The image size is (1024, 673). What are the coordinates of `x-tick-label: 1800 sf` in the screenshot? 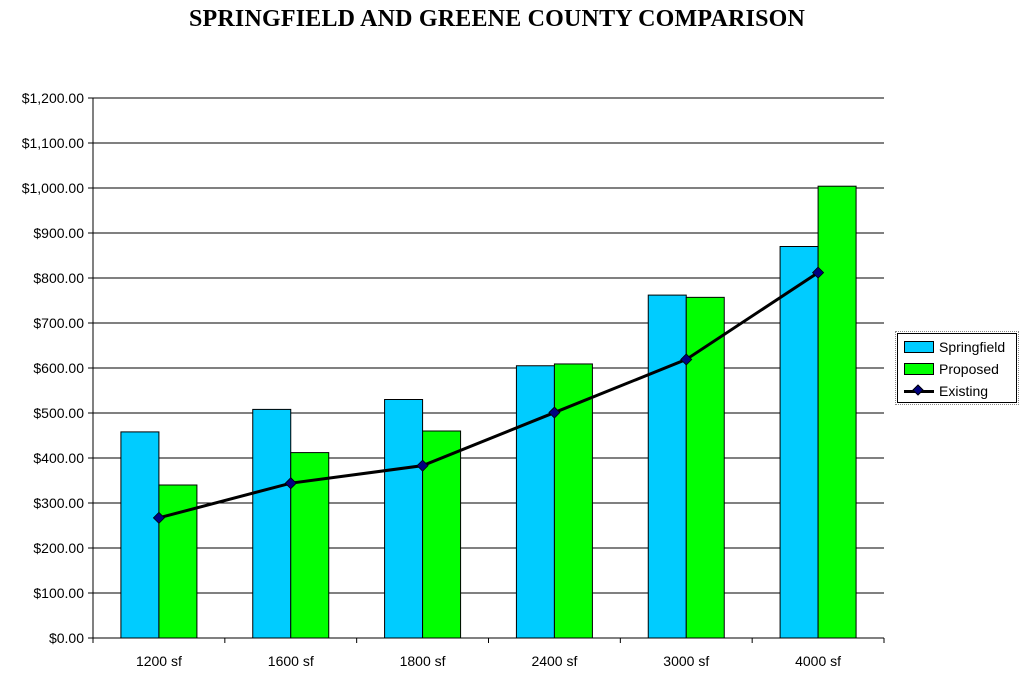 It's located at (423, 661).